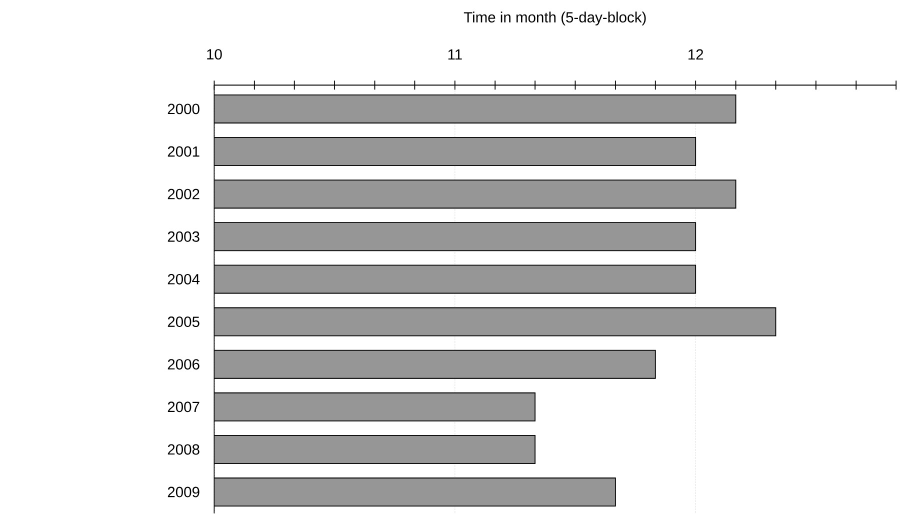 This screenshot has width=901, height=514. What do you see at coordinates (696, 54) in the screenshot?
I see `x-tick-label: 12` at bounding box center [696, 54].